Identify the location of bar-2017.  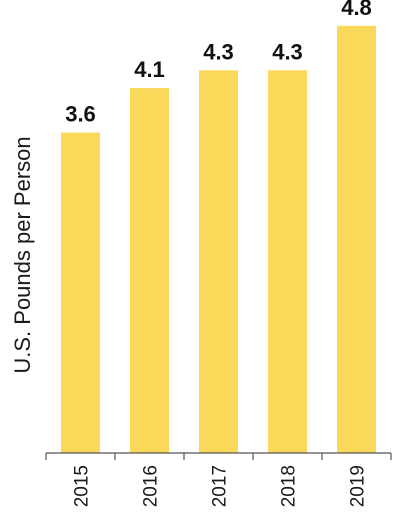
(218, 262).